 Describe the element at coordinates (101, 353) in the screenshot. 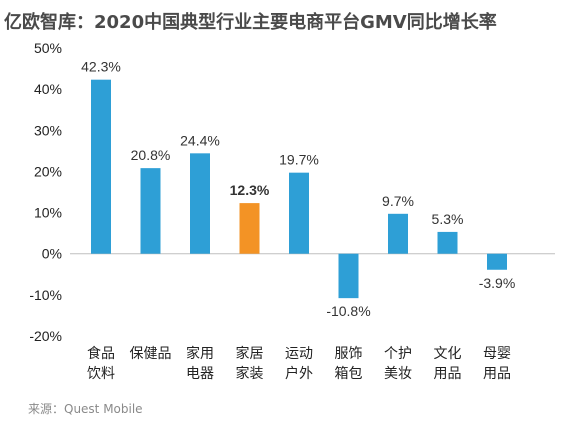

I see `x-category-label: 食品` at that location.